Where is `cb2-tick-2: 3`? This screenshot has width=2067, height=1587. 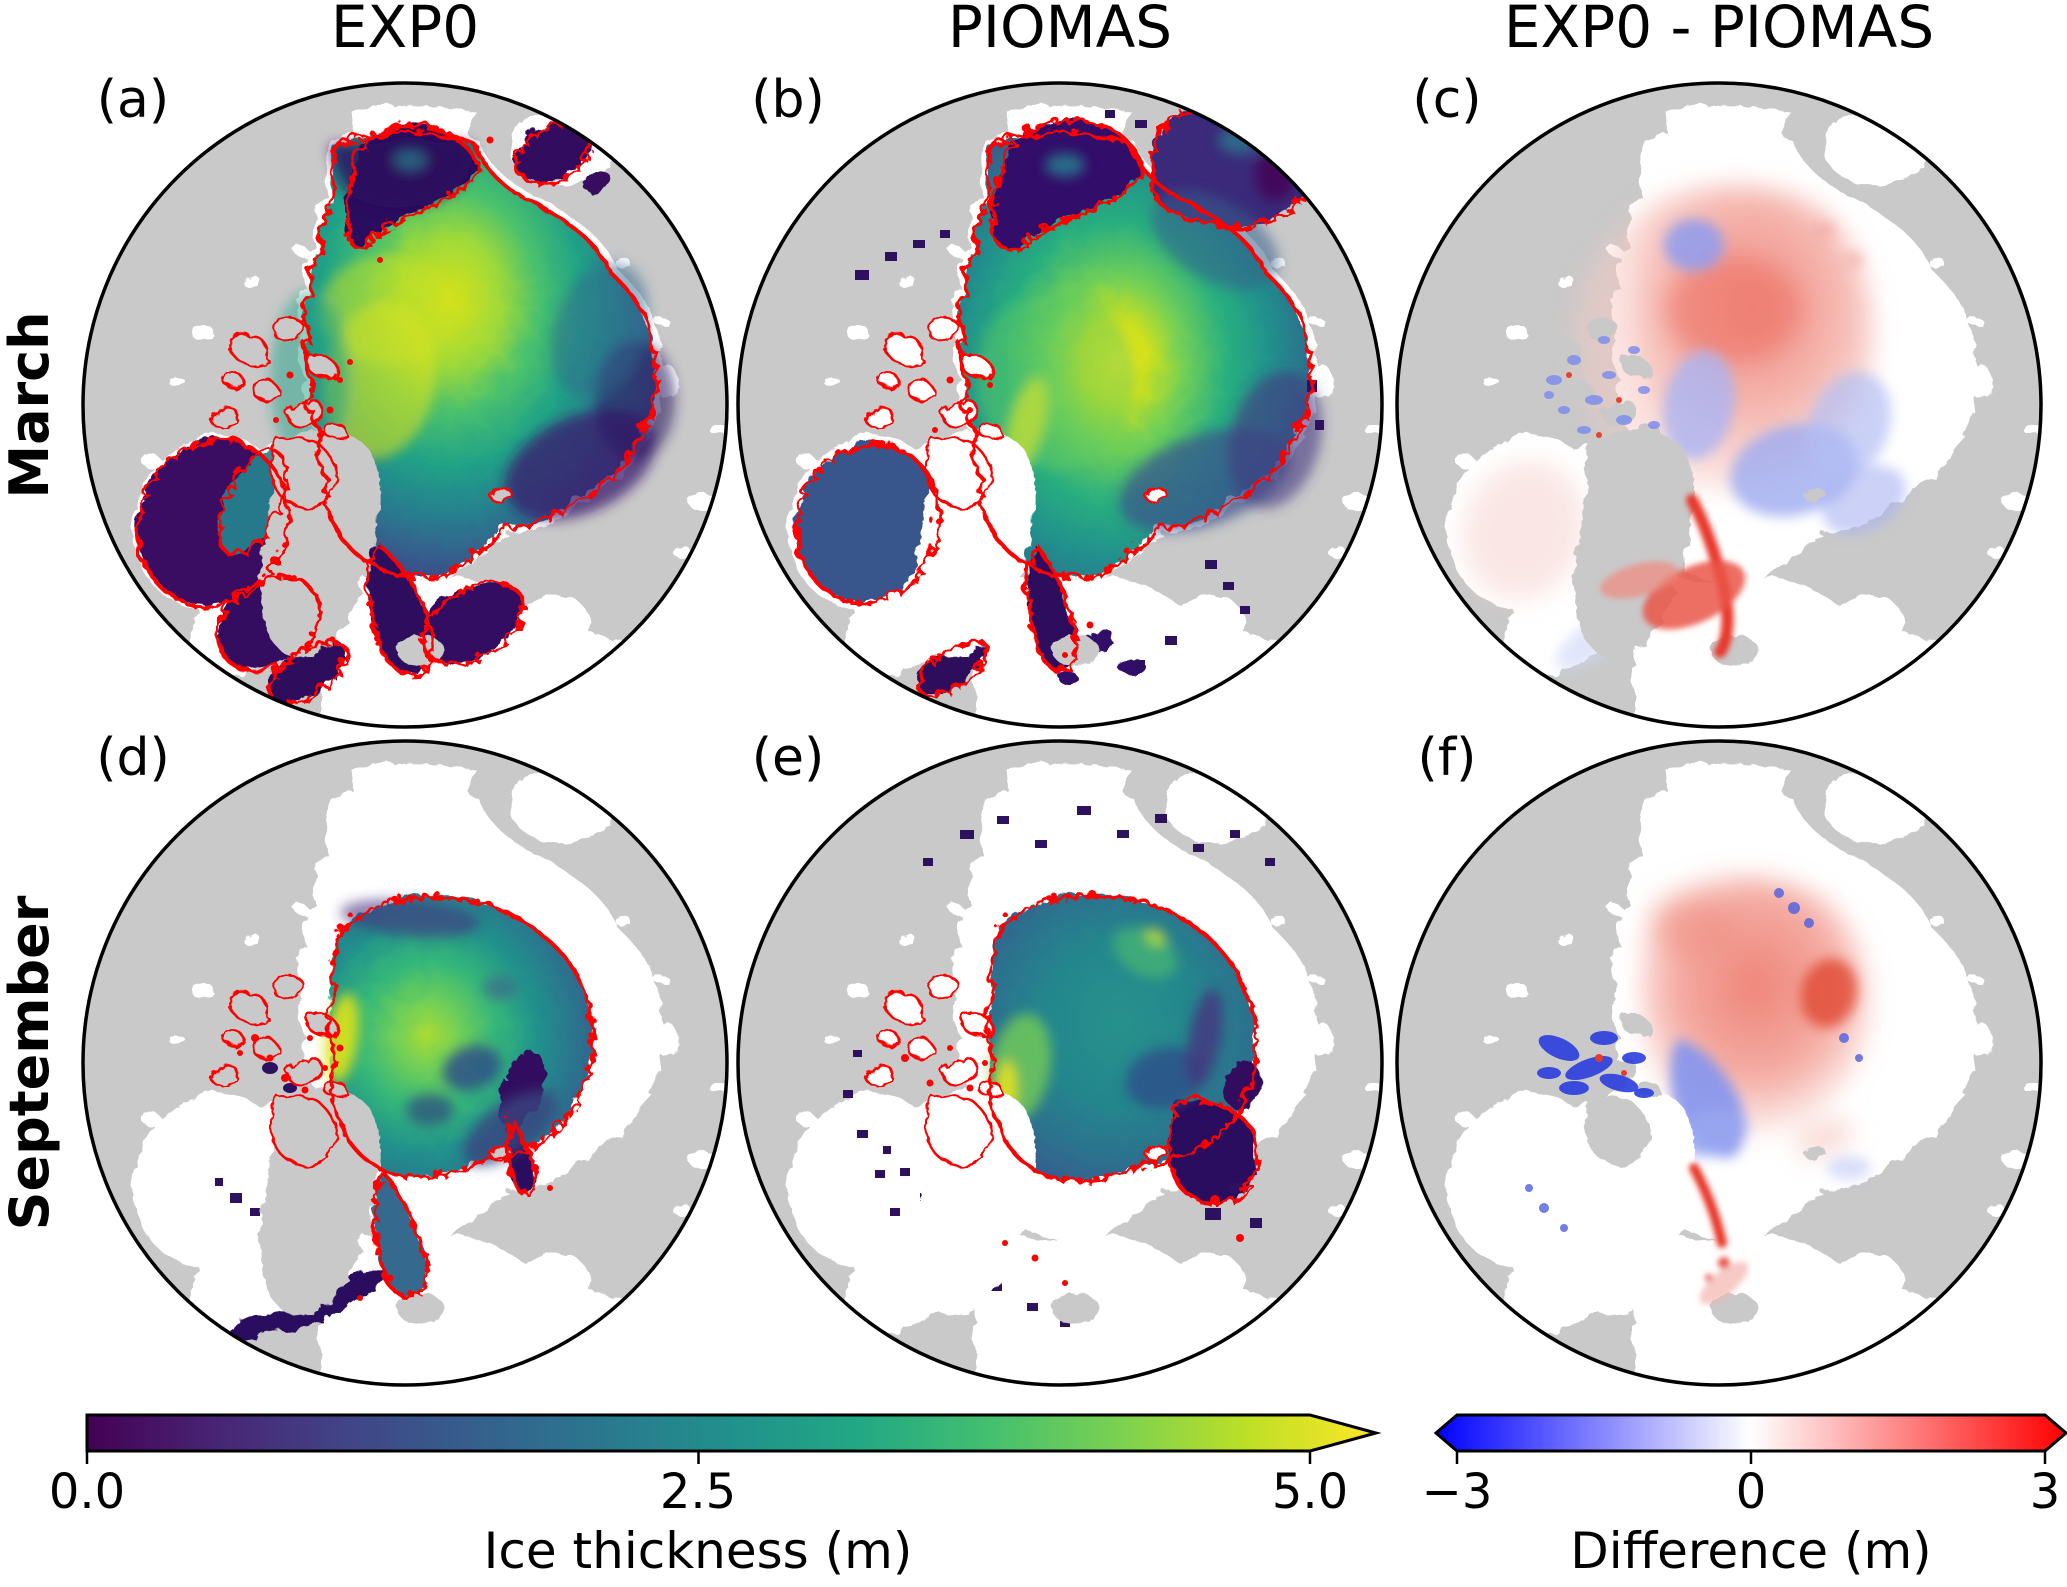
cb2-tick-2: 3 is located at coordinates (2045, 1492).